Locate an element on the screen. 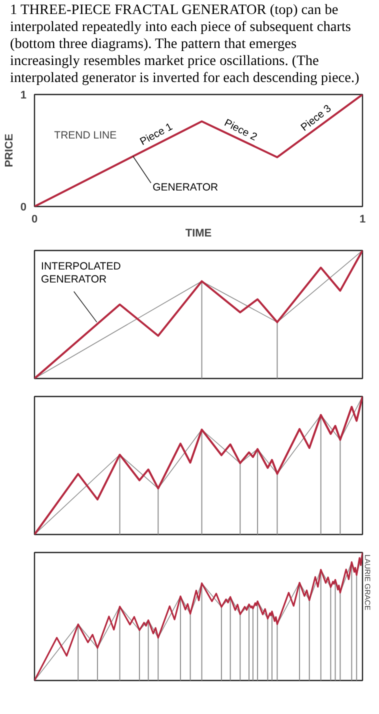 The height and width of the screenshot is (714, 379). annotation: Piece 1 is located at coordinates (156, 134).